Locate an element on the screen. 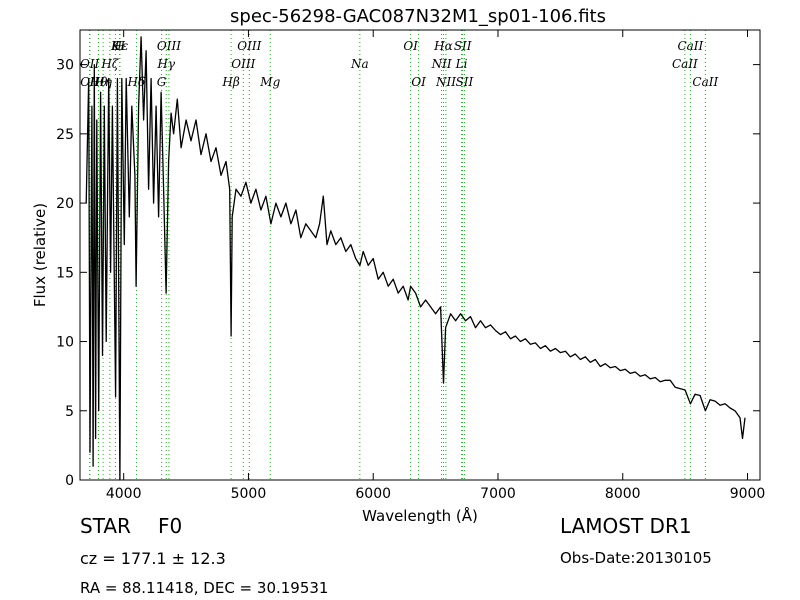  line-label-20: Hα is located at coordinates (443, 46).